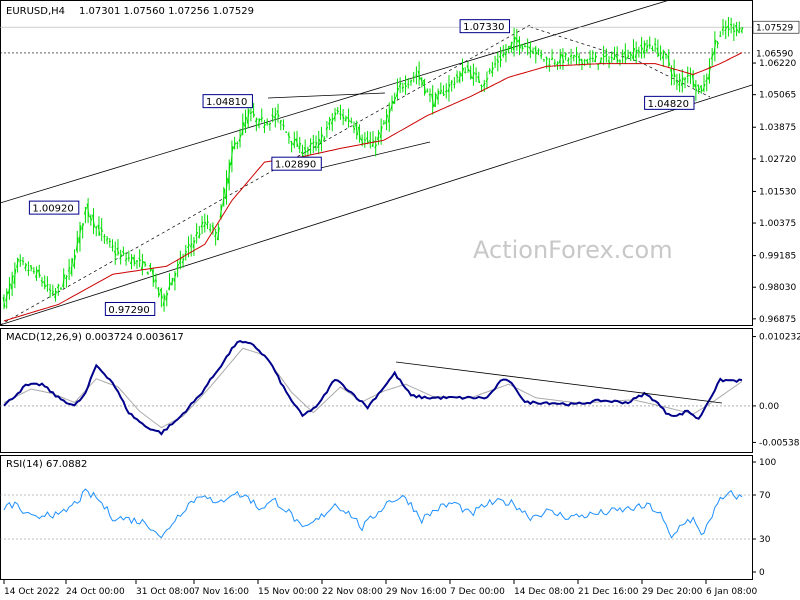 The height and width of the screenshot is (600, 800). Describe the element at coordinates (128, 310) in the screenshot. I see `price-annotation: 0.97290` at that location.